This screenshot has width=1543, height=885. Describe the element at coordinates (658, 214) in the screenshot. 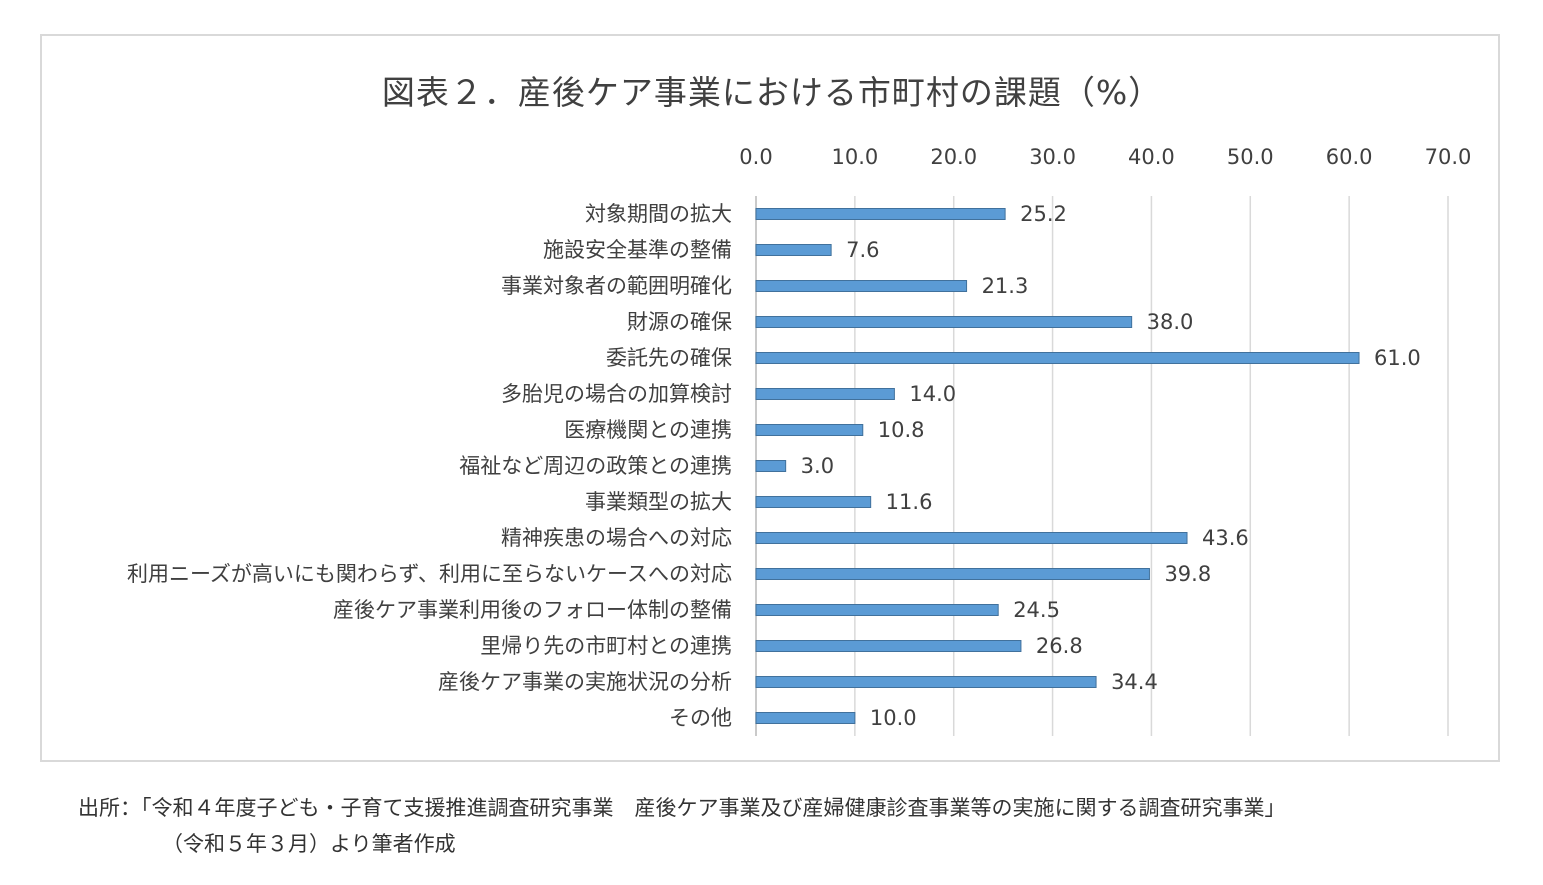

I see `category-label-0: 対象期間の拡大` at that location.